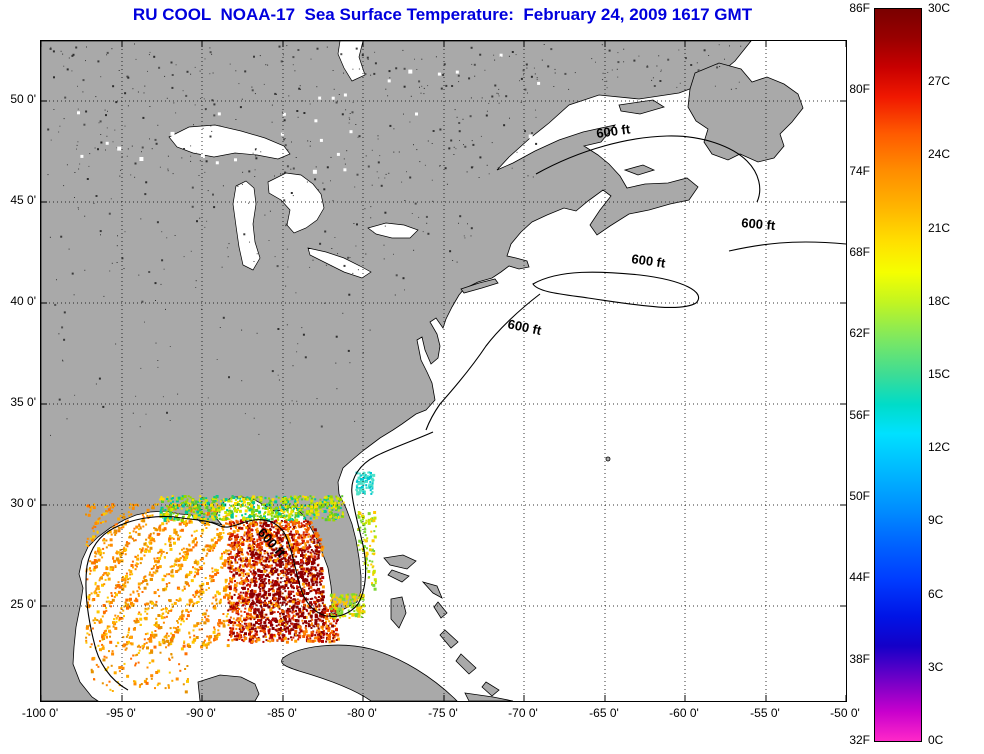 The image size is (984, 754). Describe the element at coordinates (859, 577) in the screenshot. I see `colorbar-fahrenheit-label: 44F` at that location.